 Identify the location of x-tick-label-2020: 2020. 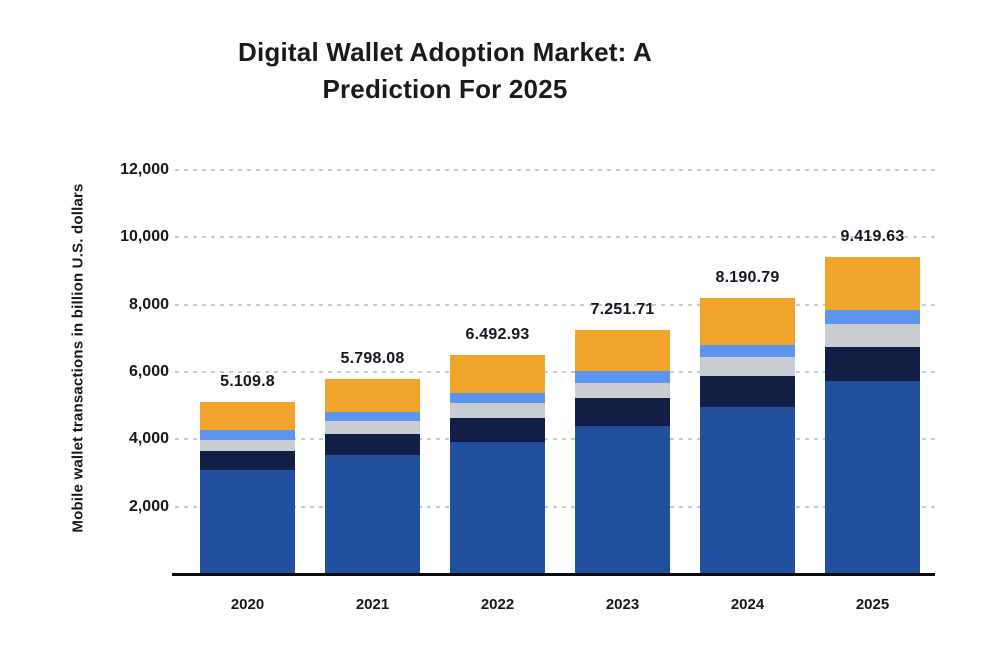
(247, 604).